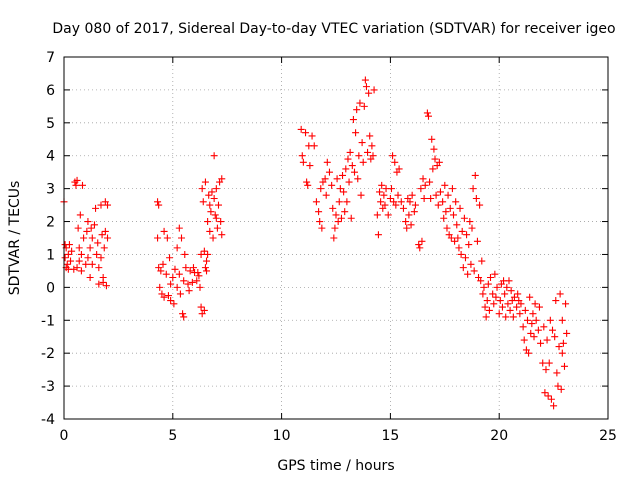 The width and height of the screenshot is (640, 480). What do you see at coordinates (499, 436) in the screenshot?
I see `x-tick-label: 20` at bounding box center [499, 436].